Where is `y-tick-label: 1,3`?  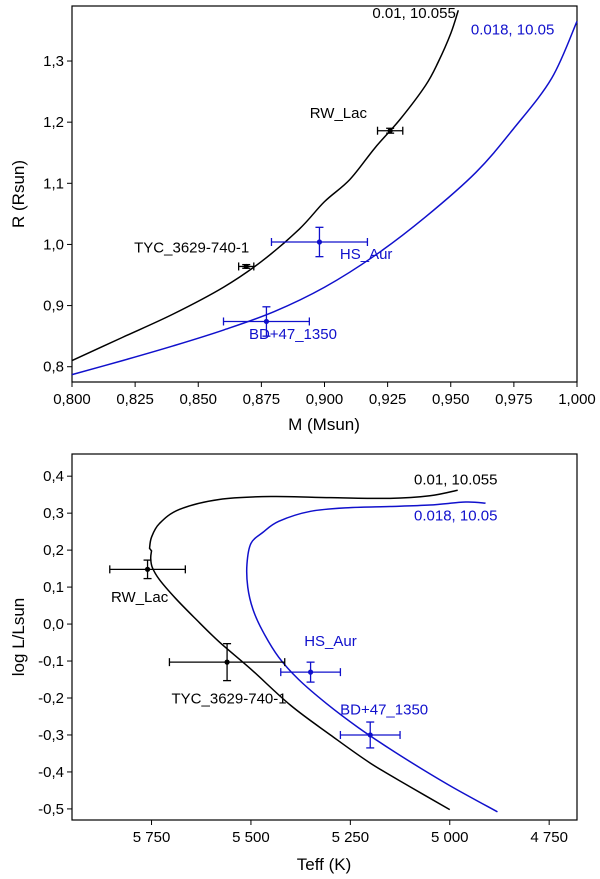
y-tick-label: 1,3 is located at coordinates (53, 61).